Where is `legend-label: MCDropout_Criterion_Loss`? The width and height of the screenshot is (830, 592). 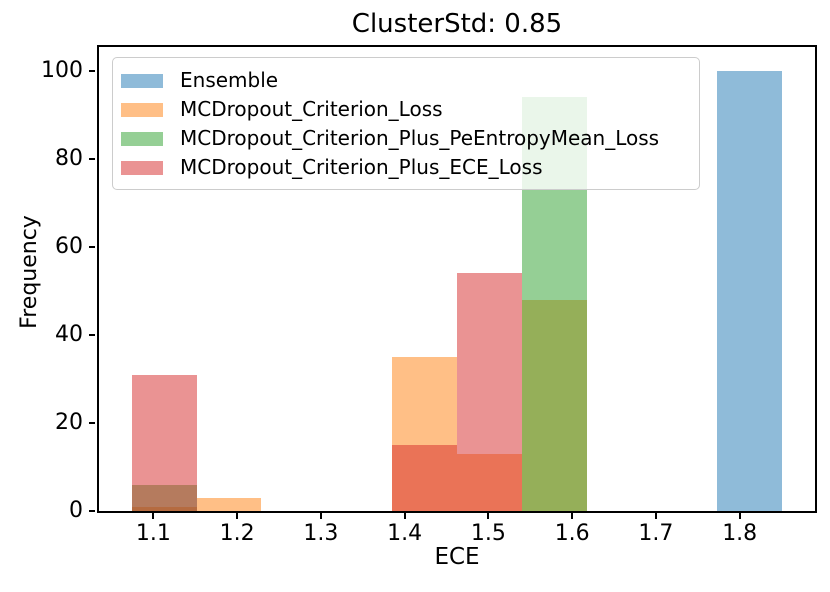 legend-label: MCDropout_Criterion_Loss is located at coordinates (311, 109).